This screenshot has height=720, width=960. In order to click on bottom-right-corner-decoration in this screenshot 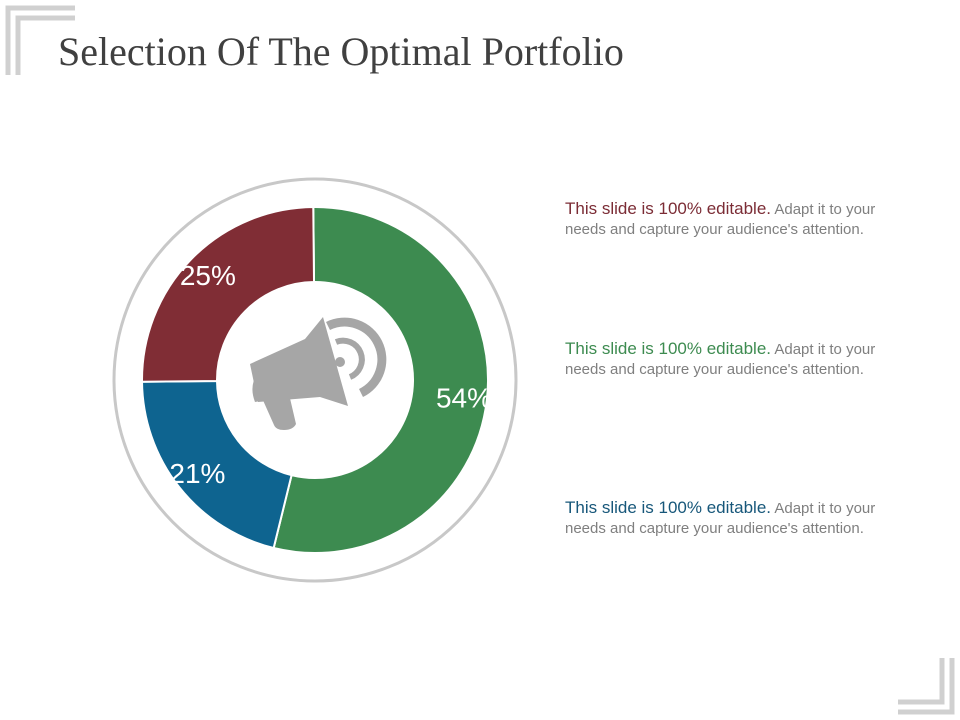, I will do `click(926, 686)`.